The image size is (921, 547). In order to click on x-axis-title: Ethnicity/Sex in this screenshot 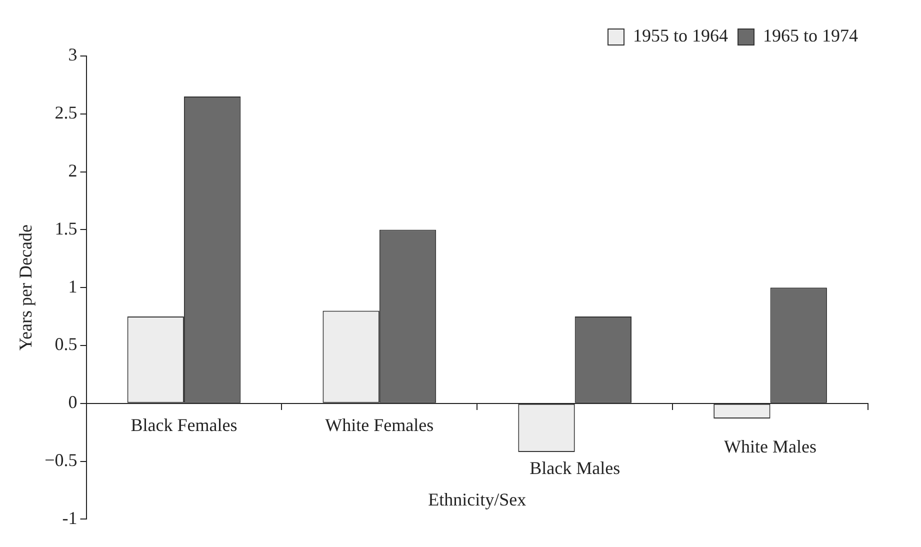, I will do `click(477, 500)`.